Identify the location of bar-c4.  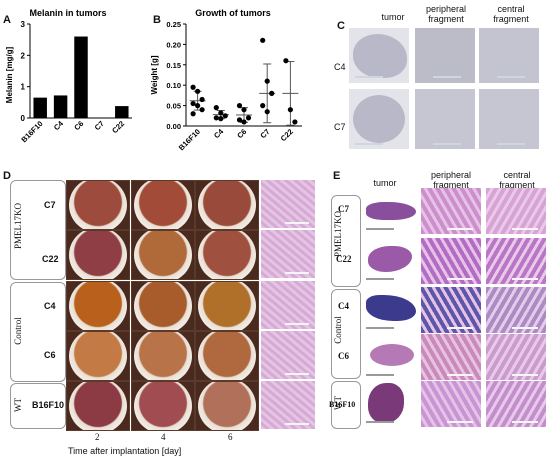
(60, 106).